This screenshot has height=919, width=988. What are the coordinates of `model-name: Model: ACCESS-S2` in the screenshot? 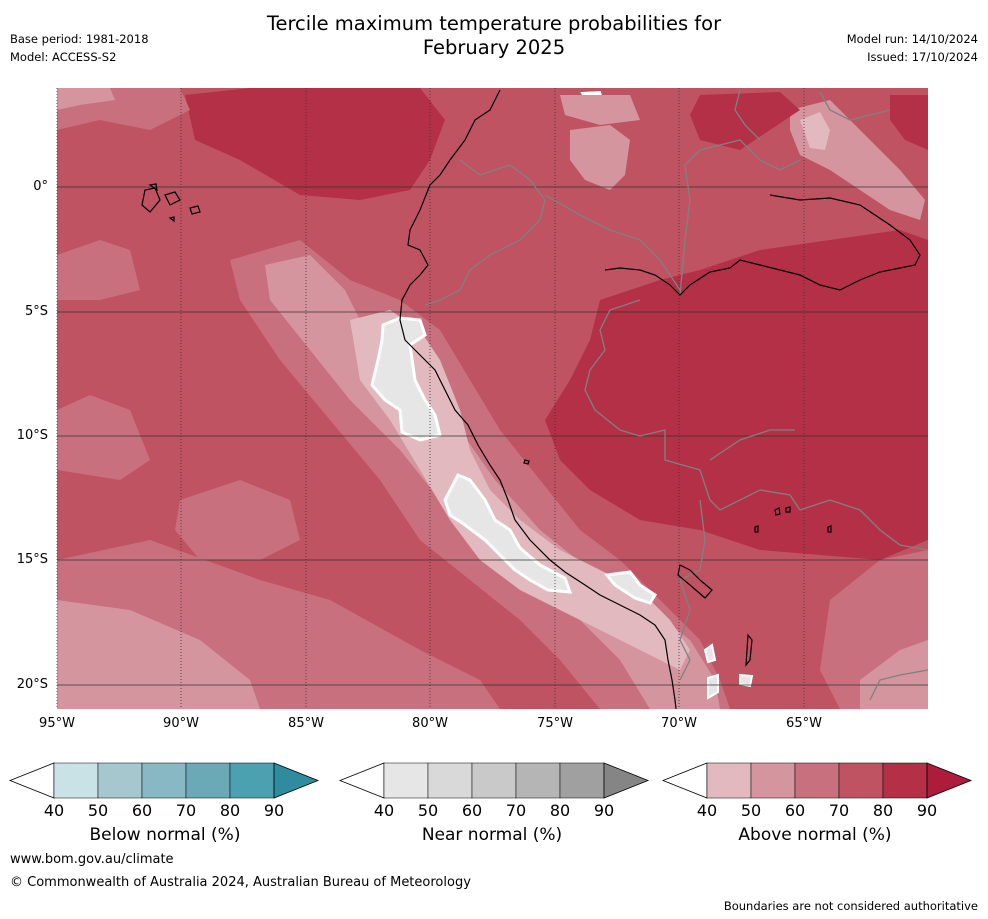 It's located at (63, 57).